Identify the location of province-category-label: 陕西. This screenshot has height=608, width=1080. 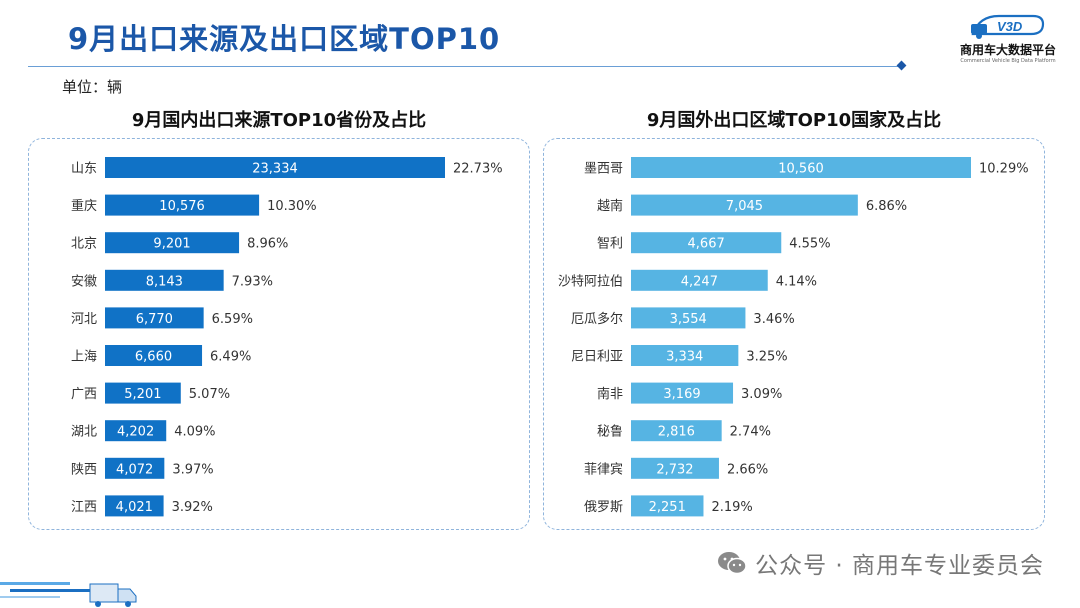
(84, 469).